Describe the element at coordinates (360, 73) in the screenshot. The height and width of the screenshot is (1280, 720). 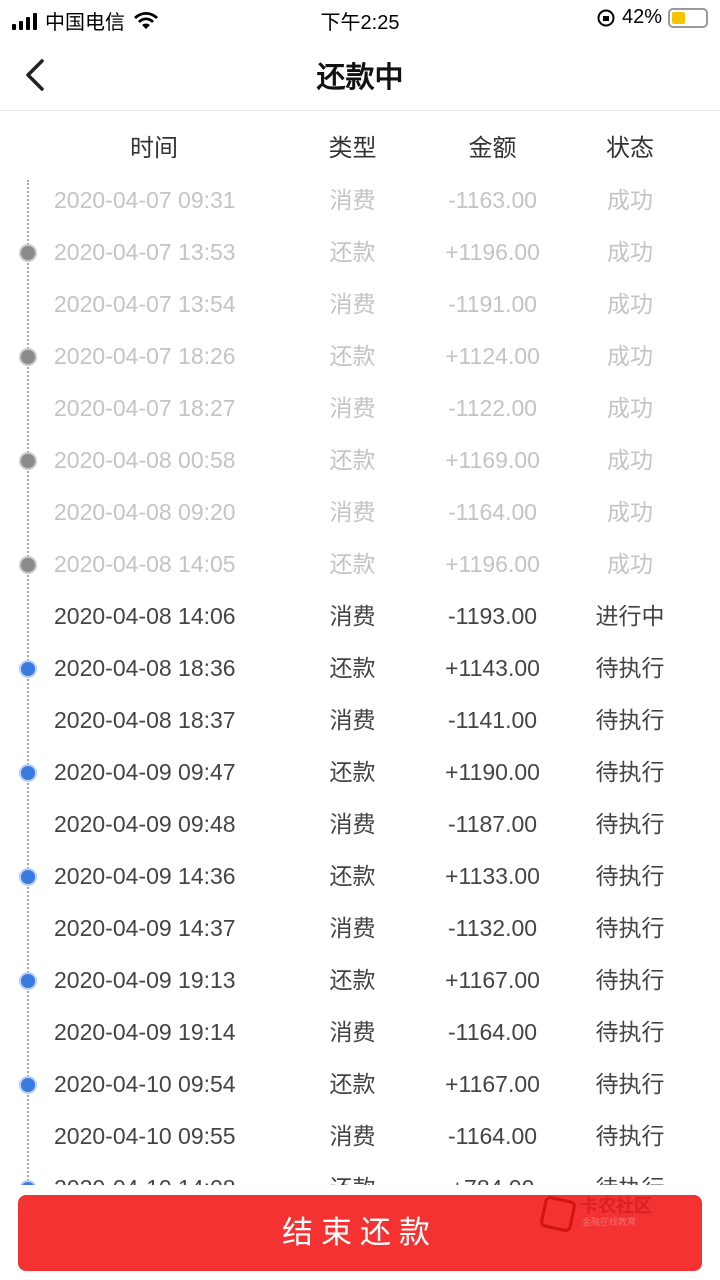
I see `nav-bar: 还款中` at that location.